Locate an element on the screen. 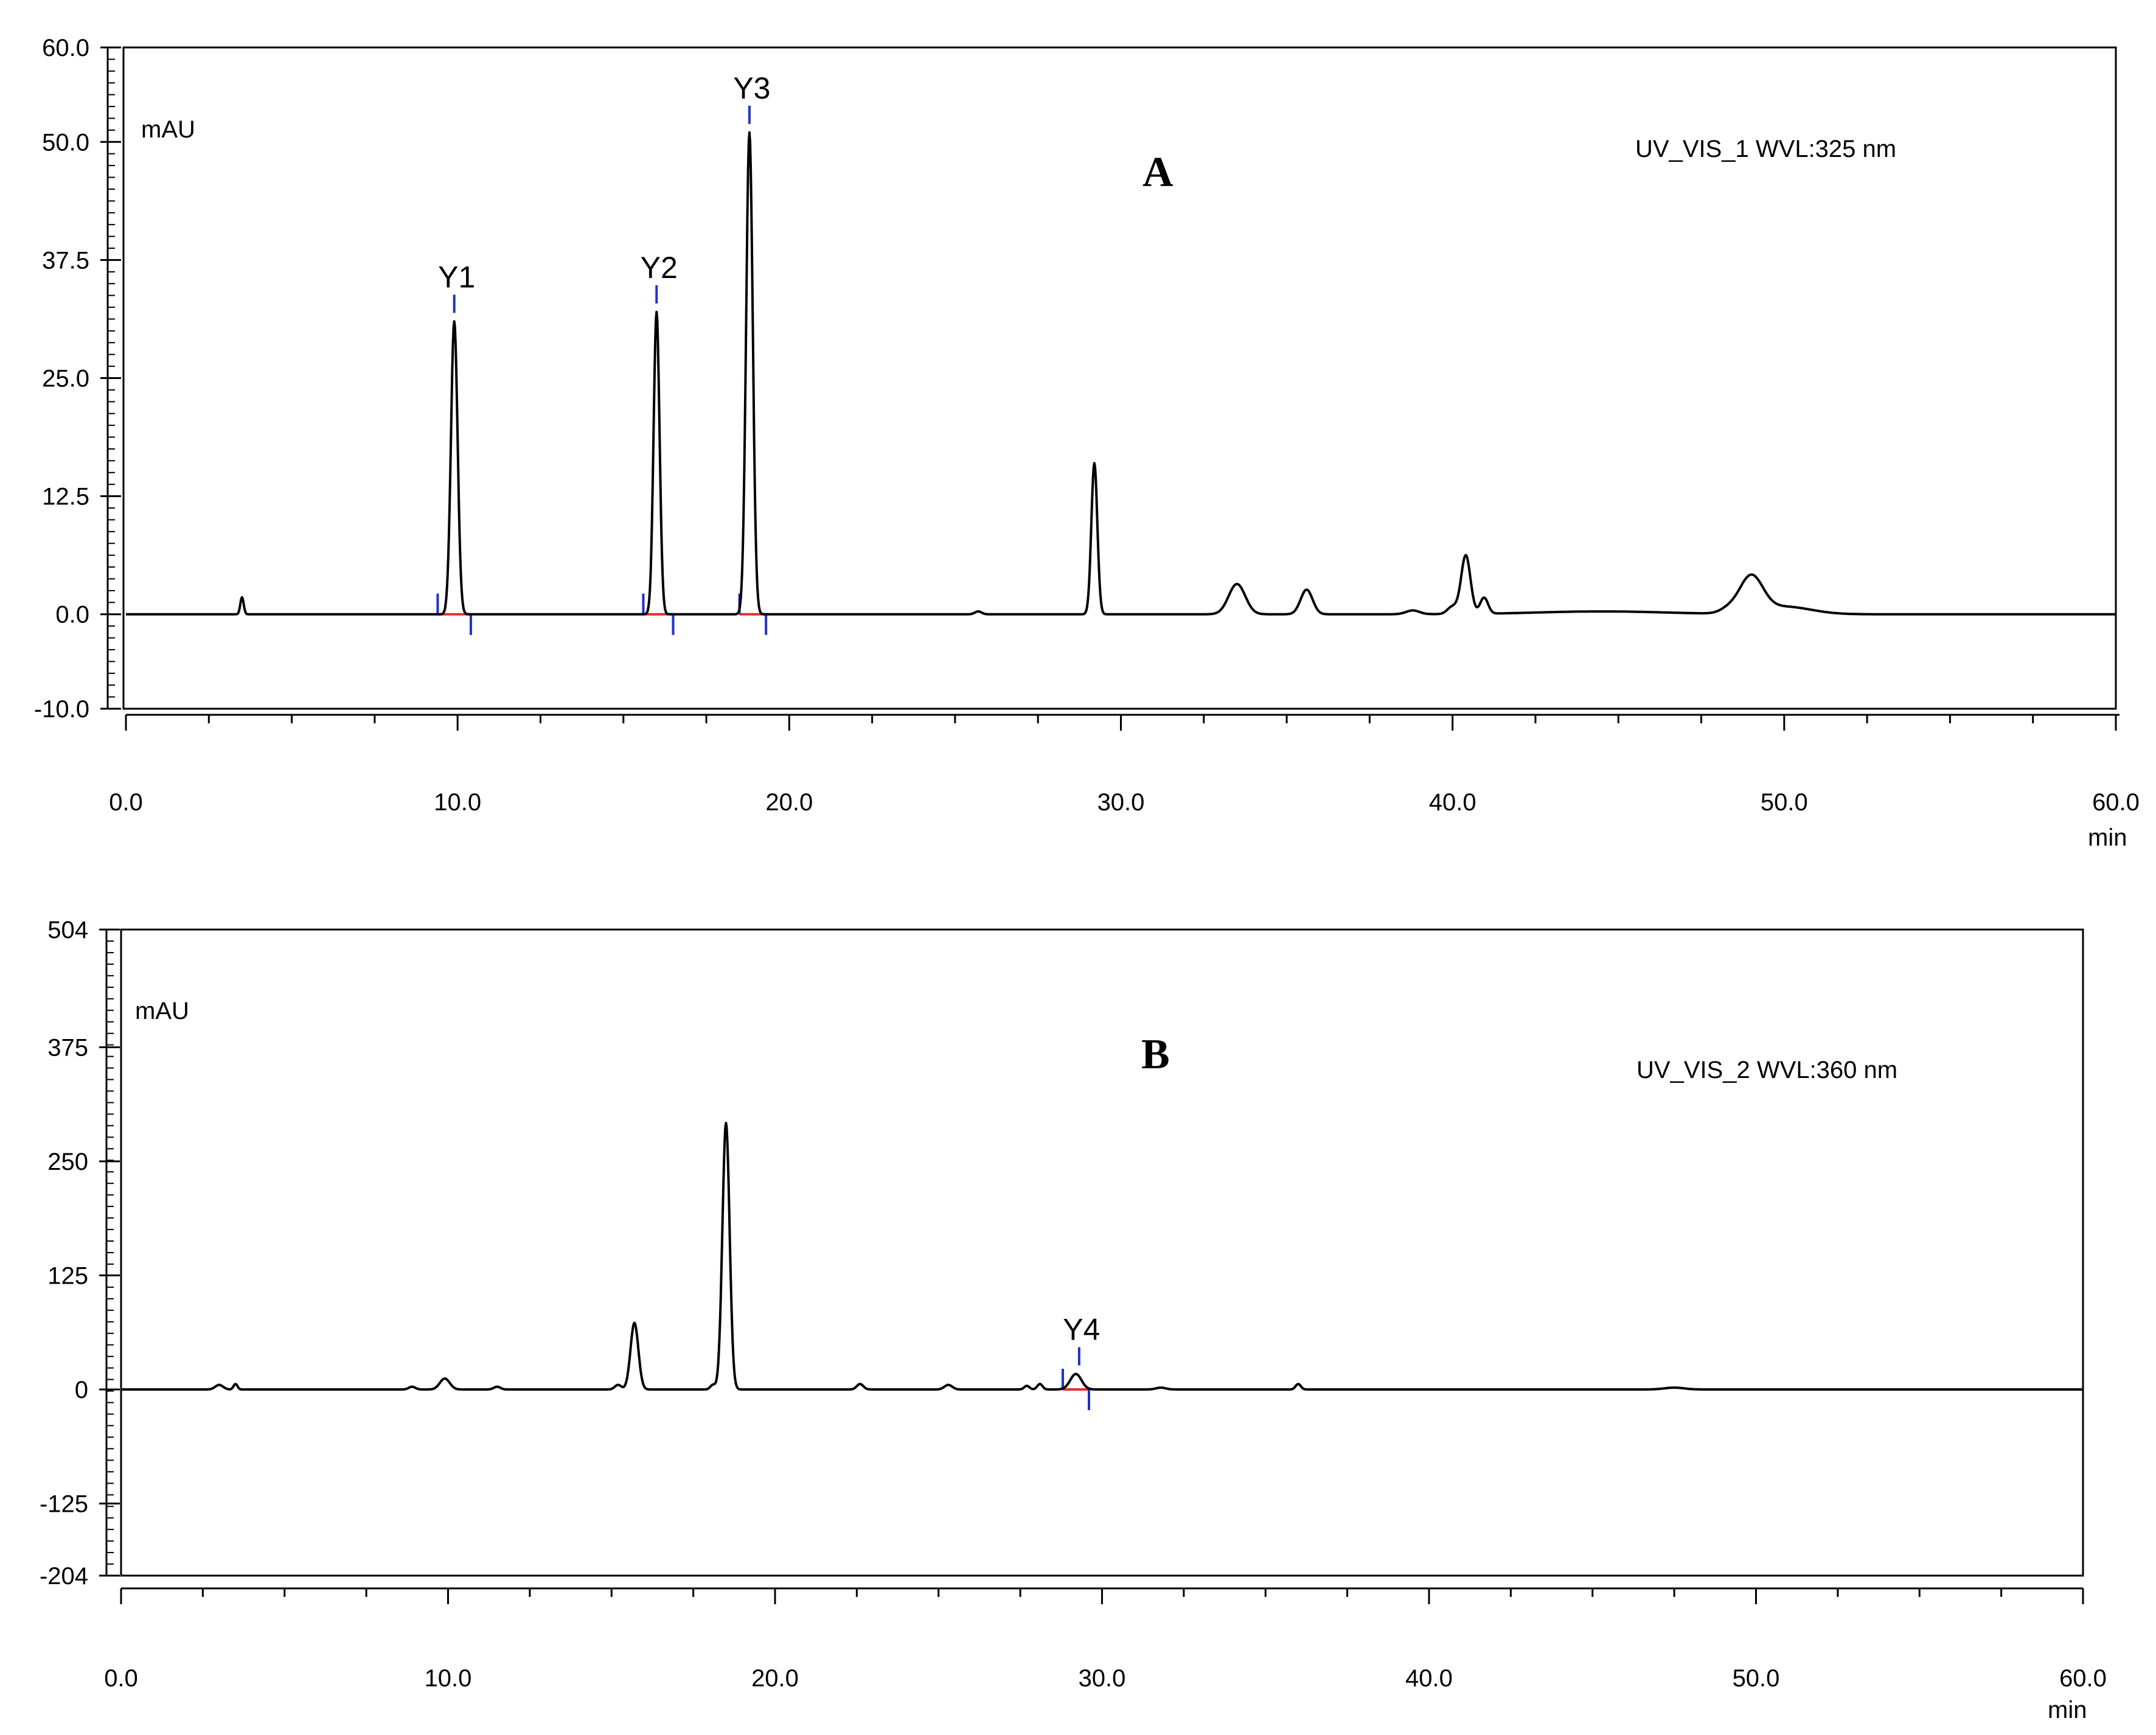 The height and width of the screenshot is (1735, 2156). y-tick-label: 50.0 is located at coordinates (65, 142).